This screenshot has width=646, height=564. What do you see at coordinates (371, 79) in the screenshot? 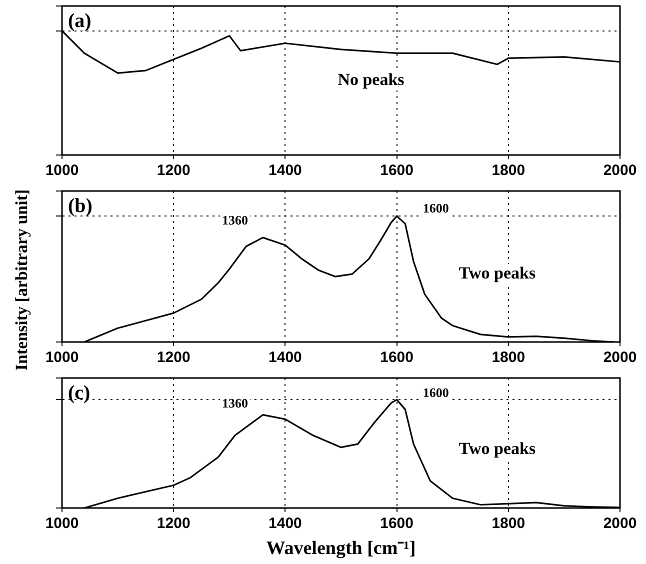
I see `annotation: No peaks` at bounding box center [371, 79].